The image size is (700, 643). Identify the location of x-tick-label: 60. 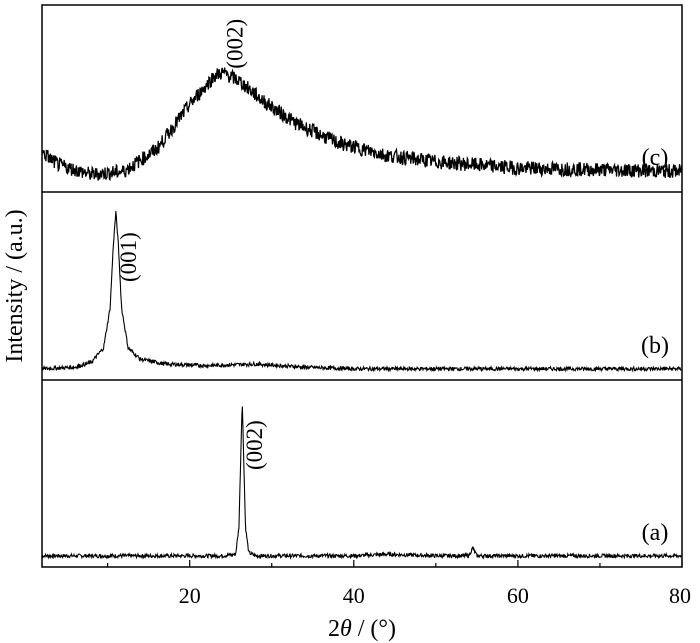
(518, 595).